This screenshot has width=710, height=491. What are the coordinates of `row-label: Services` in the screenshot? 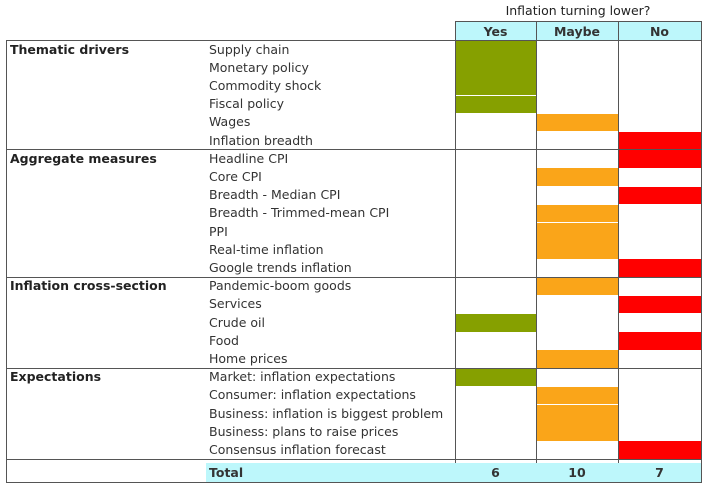 It's located at (235, 304).